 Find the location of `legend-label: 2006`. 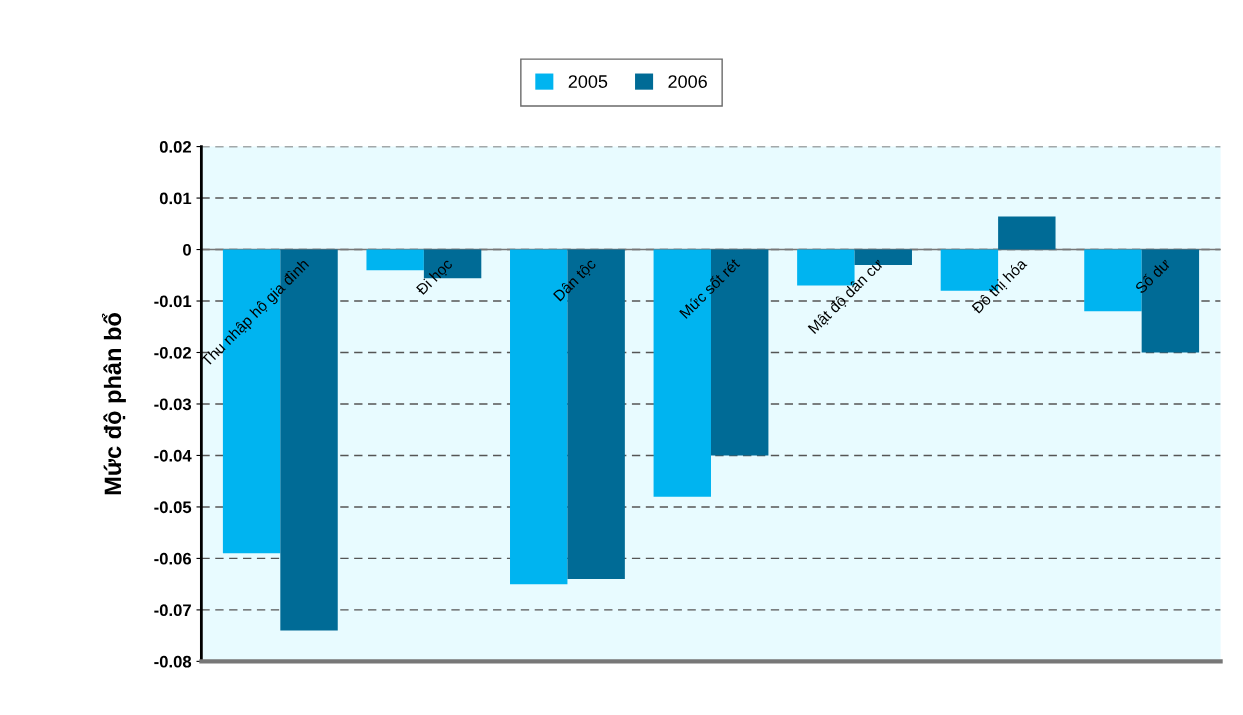

legend-label: 2006 is located at coordinates (687, 81).